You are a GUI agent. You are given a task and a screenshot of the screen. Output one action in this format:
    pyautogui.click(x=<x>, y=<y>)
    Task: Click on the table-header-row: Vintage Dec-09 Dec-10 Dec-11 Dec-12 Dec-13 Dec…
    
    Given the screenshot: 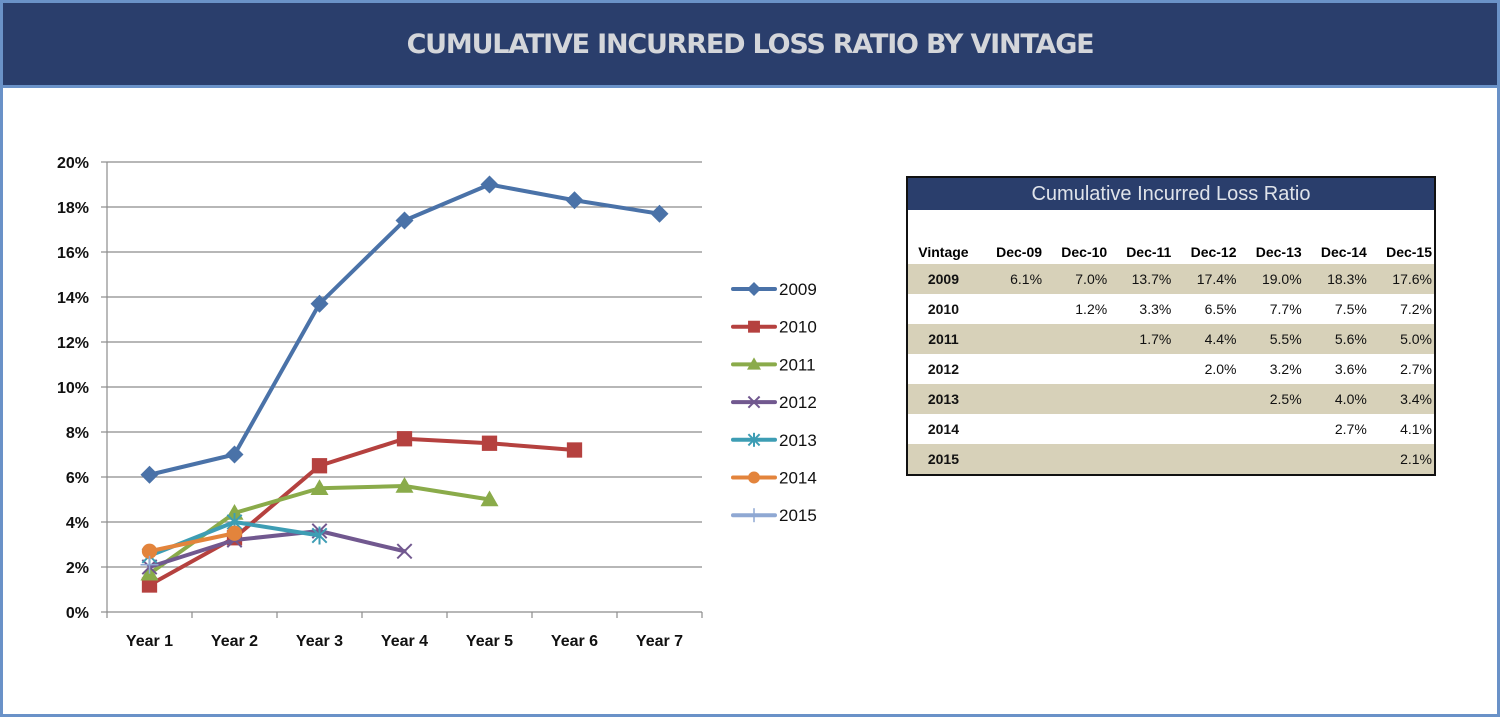 What is the action you would take?
    pyautogui.click(x=1171, y=252)
    